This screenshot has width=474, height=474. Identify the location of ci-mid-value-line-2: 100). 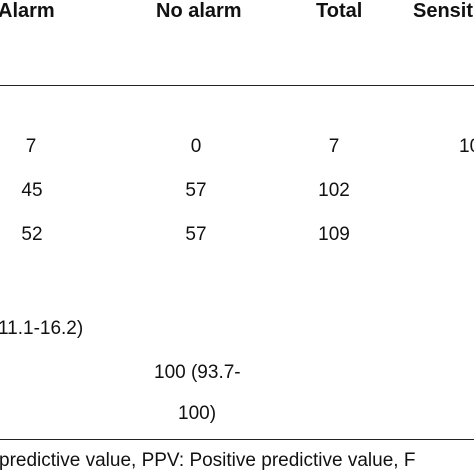
(197, 413).